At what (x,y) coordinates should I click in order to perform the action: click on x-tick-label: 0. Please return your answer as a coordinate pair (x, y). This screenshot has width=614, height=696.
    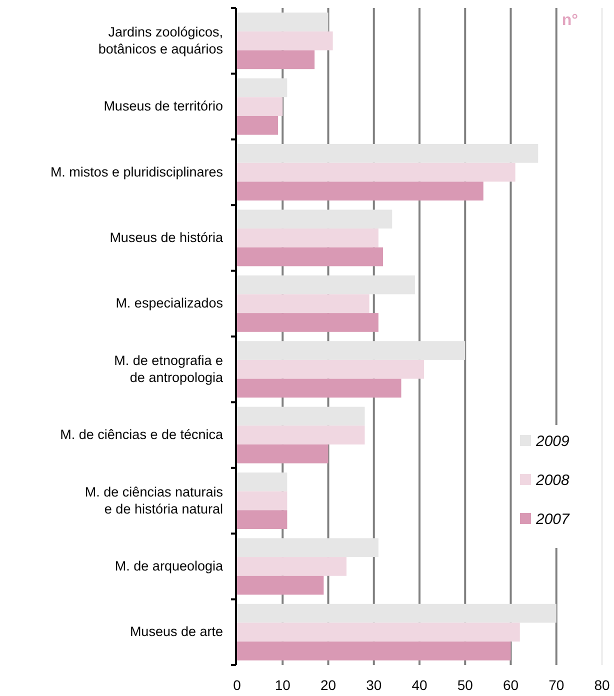
    Looking at the image, I should click on (237, 685).